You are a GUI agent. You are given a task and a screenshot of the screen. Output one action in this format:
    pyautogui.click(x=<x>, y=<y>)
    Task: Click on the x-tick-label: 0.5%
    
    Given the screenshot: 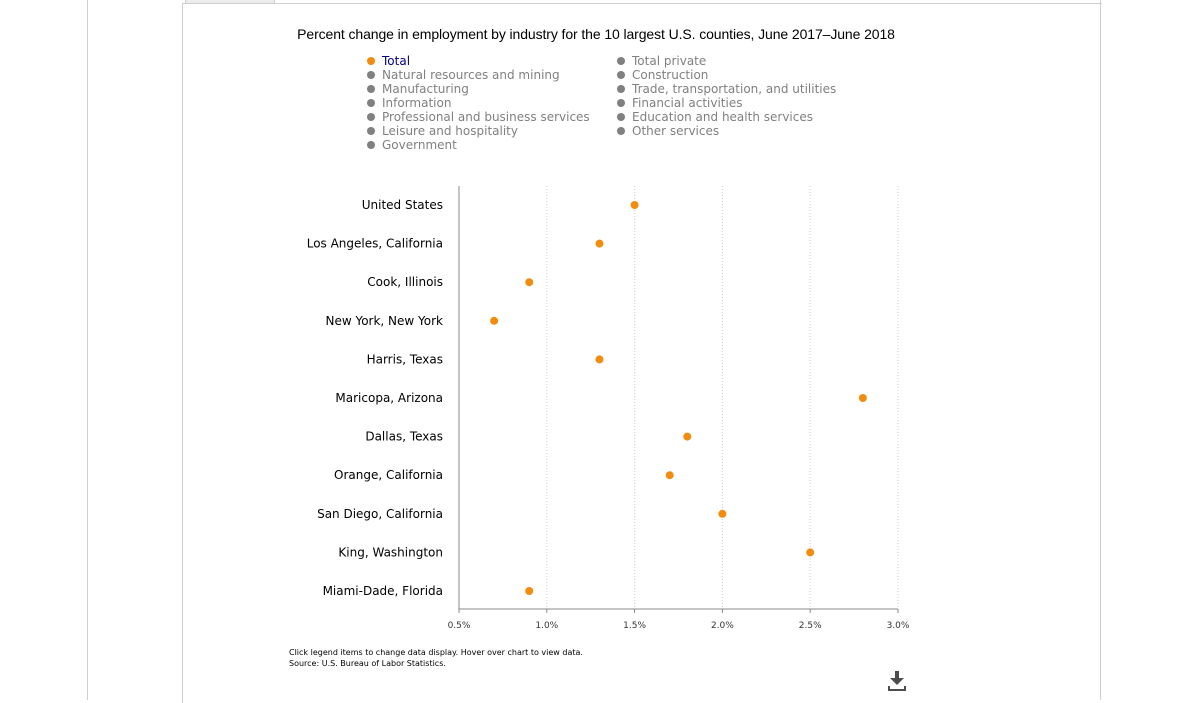 What is the action you would take?
    pyautogui.click(x=459, y=626)
    